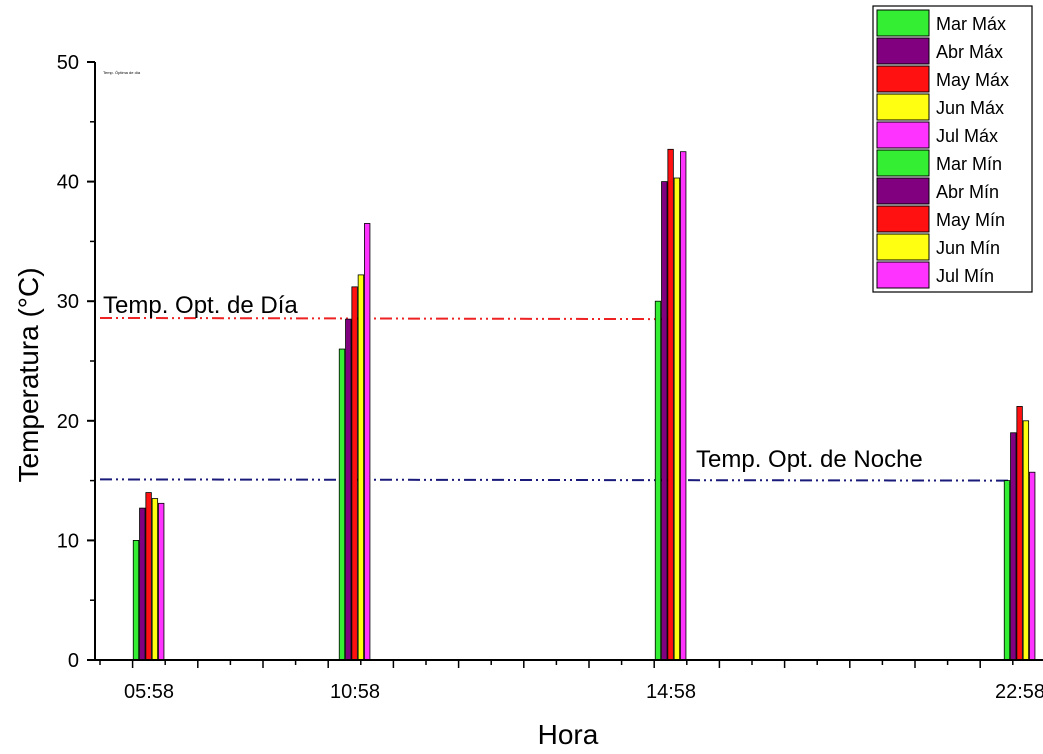  What do you see at coordinates (971, 24) in the screenshot?
I see `legend-label: Mar Máx` at bounding box center [971, 24].